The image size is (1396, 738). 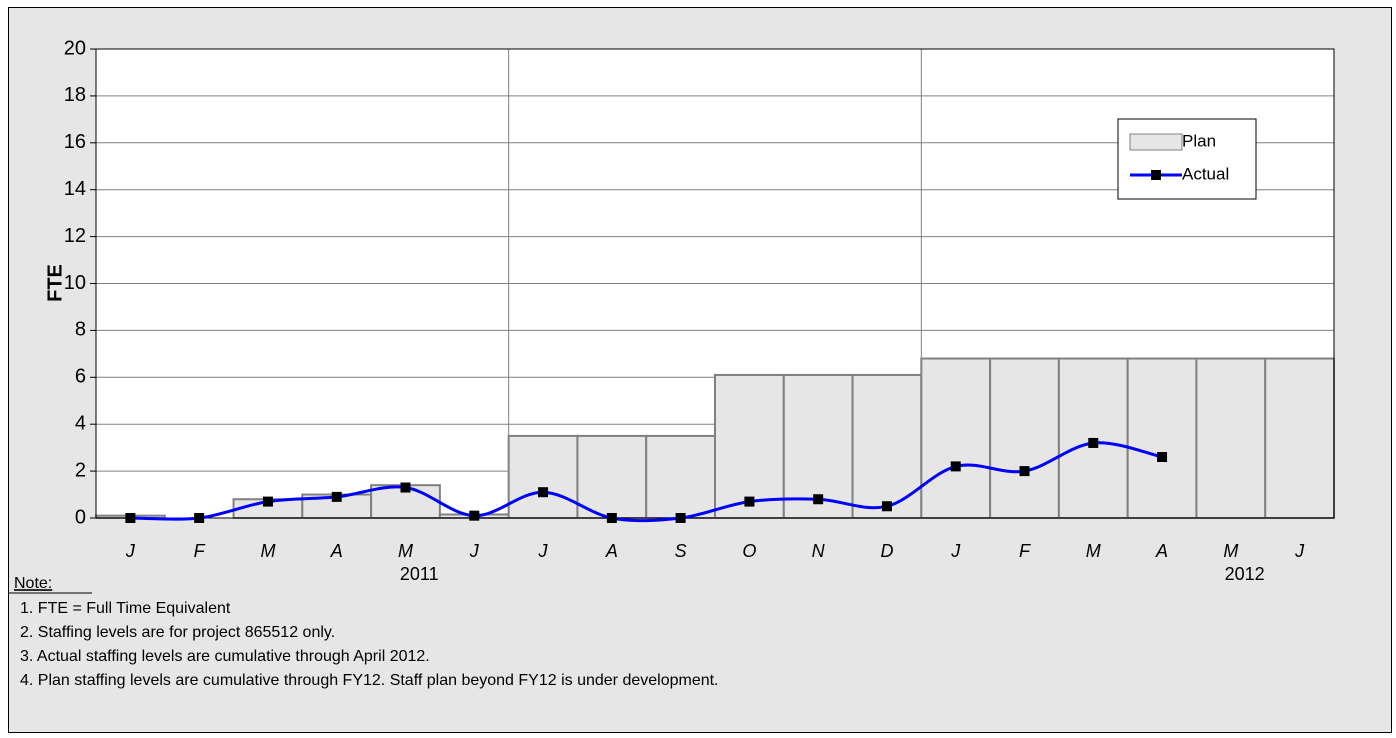 I want to click on y-tick-label: 2, so click(x=80, y=470).